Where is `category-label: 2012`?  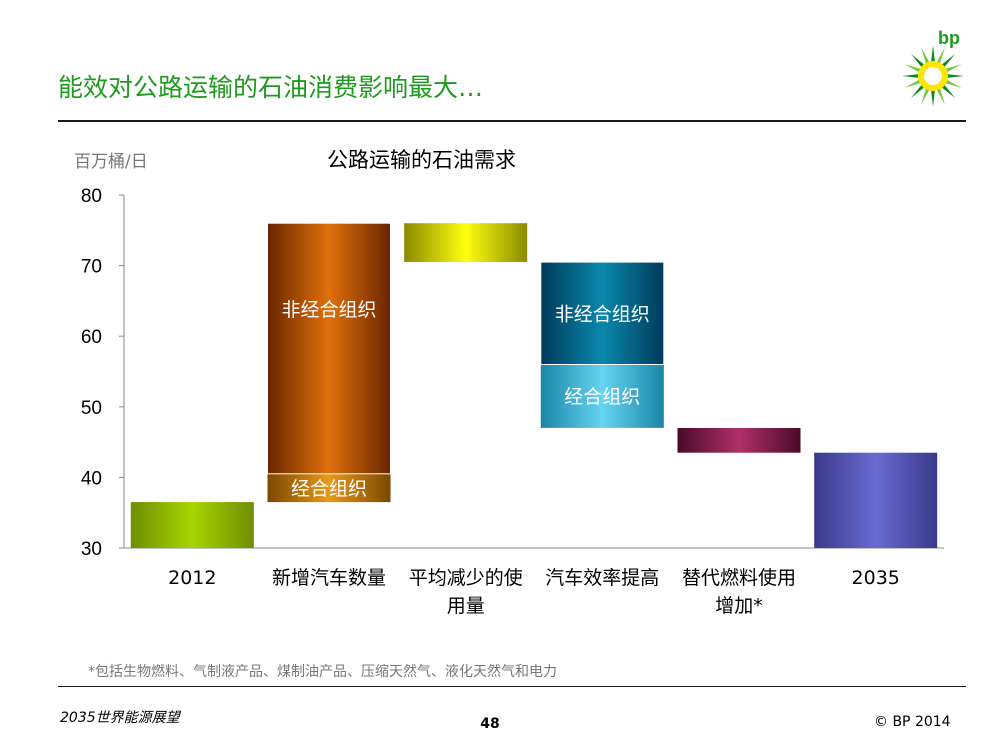 category-label: 2012 is located at coordinates (192, 578).